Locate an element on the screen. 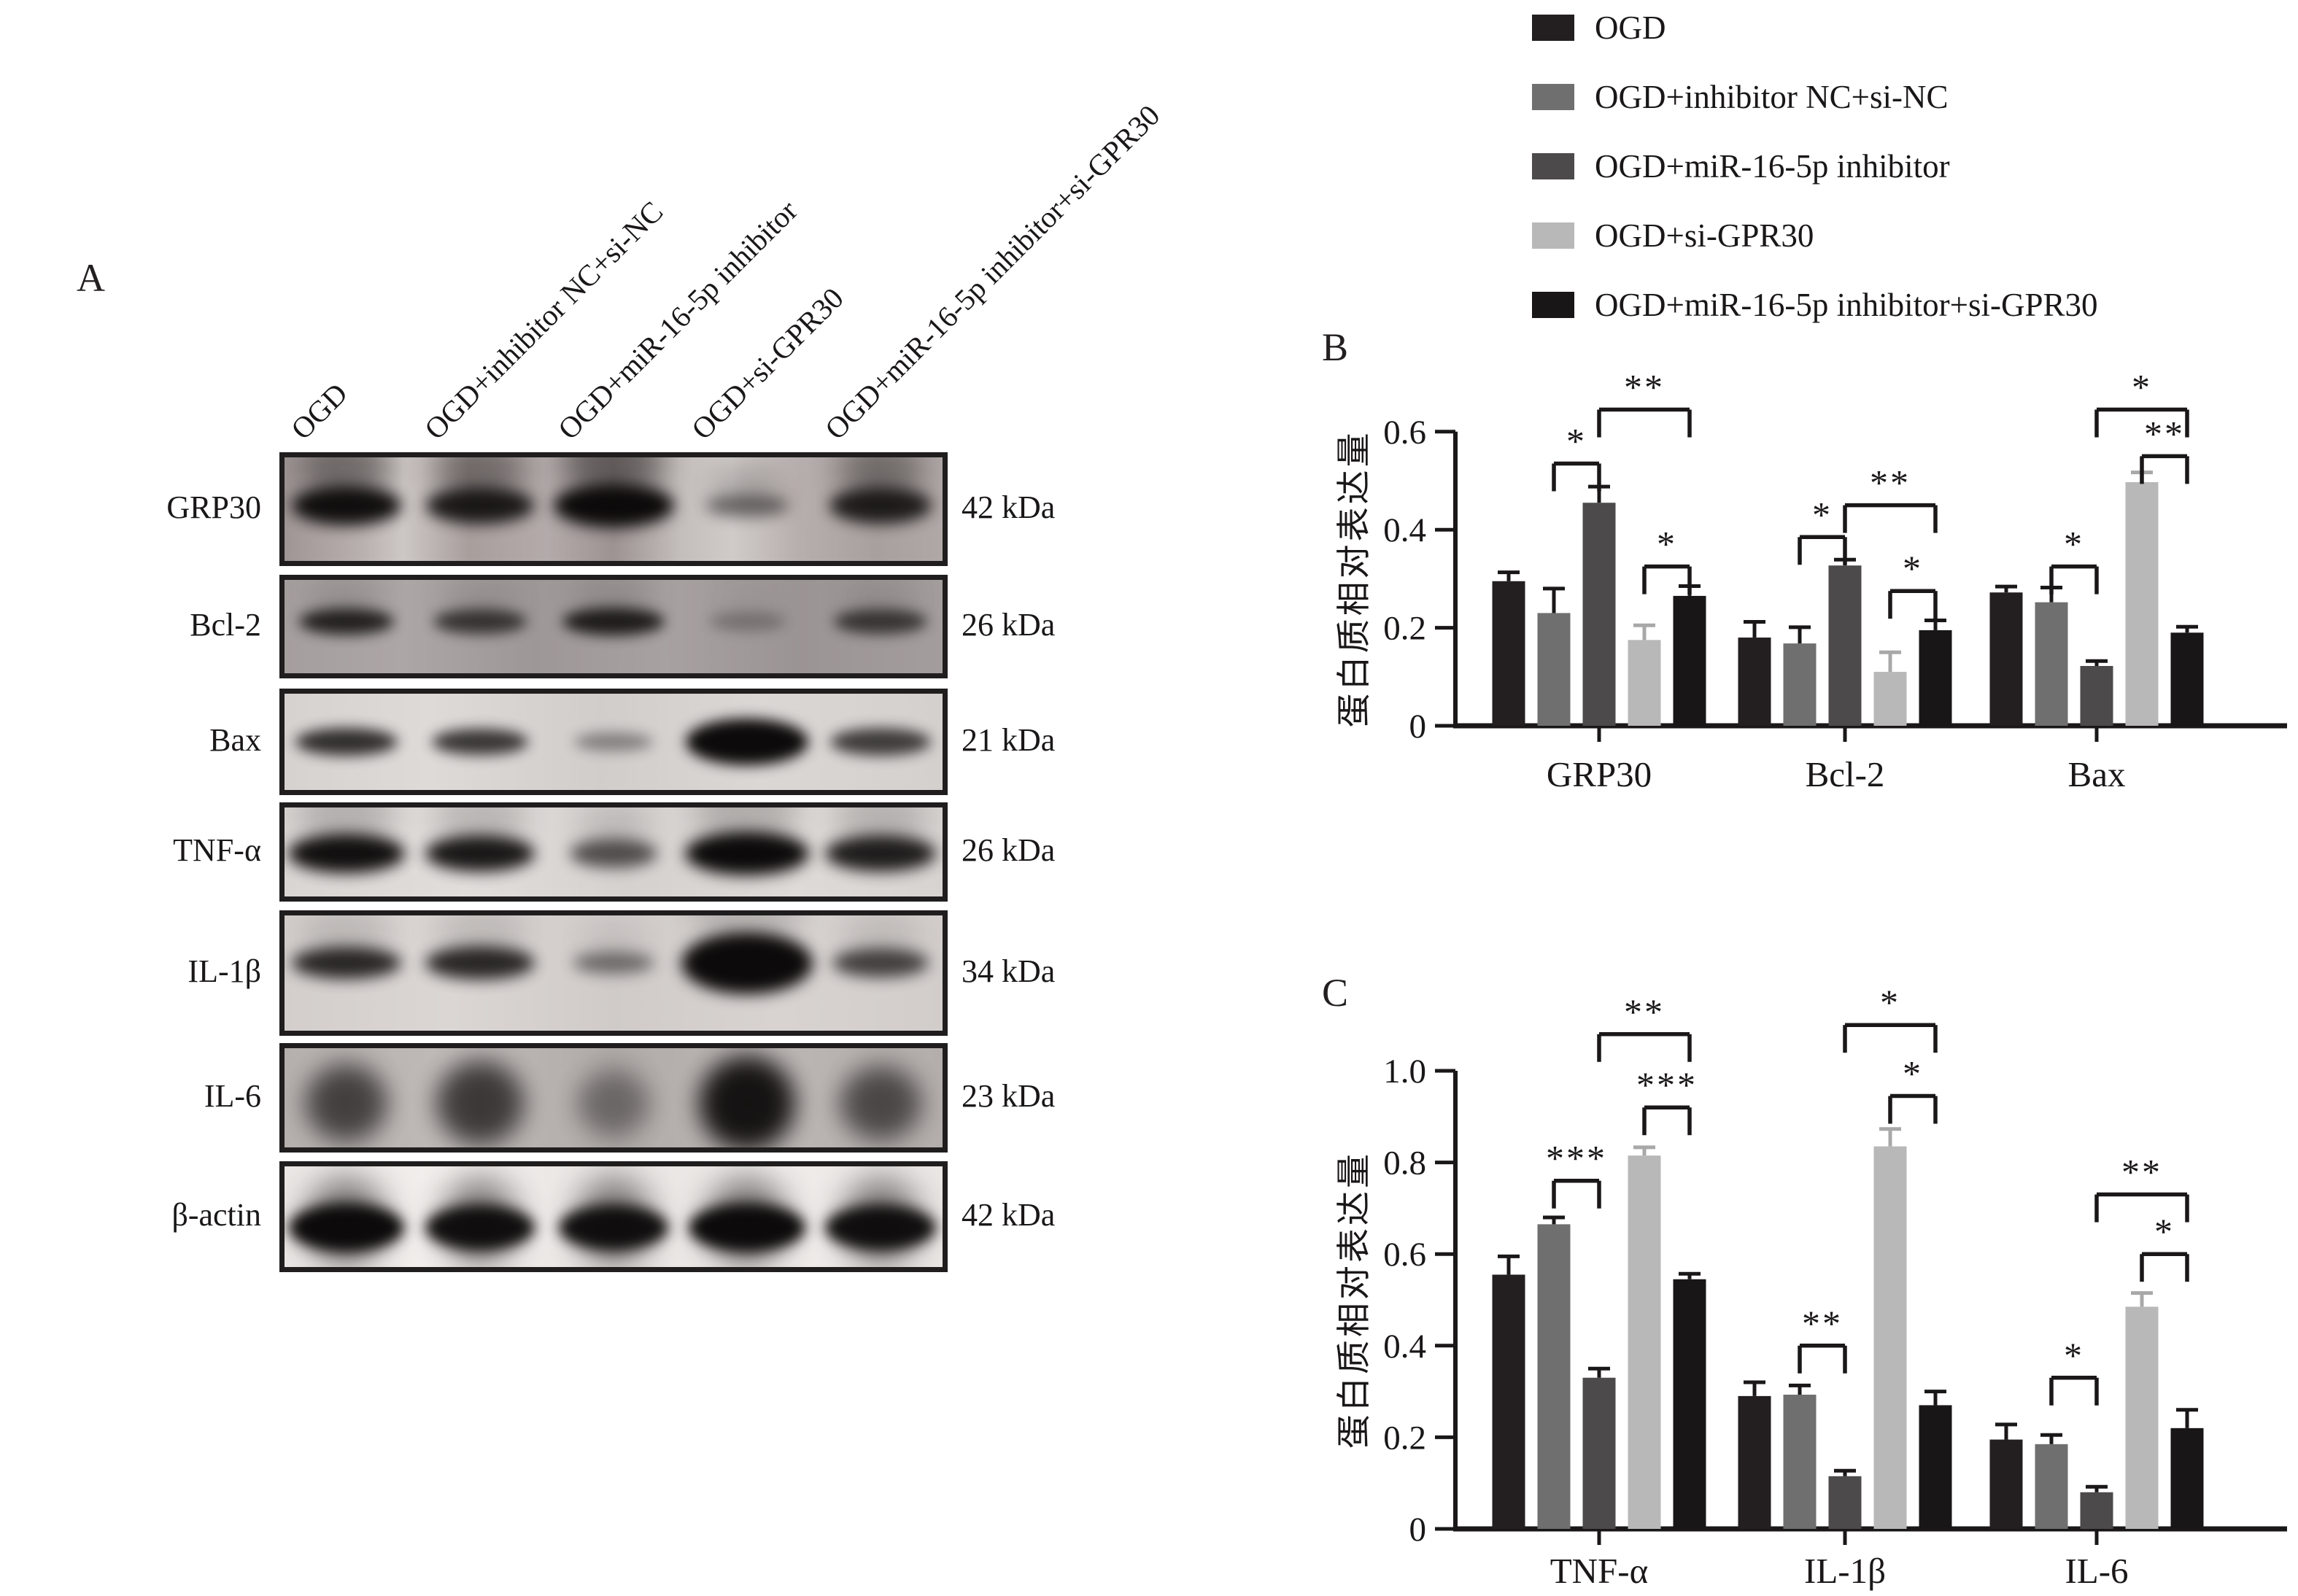 This screenshot has width=2298, height=1596. kda-label: 21 kDa is located at coordinates (1009, 740).